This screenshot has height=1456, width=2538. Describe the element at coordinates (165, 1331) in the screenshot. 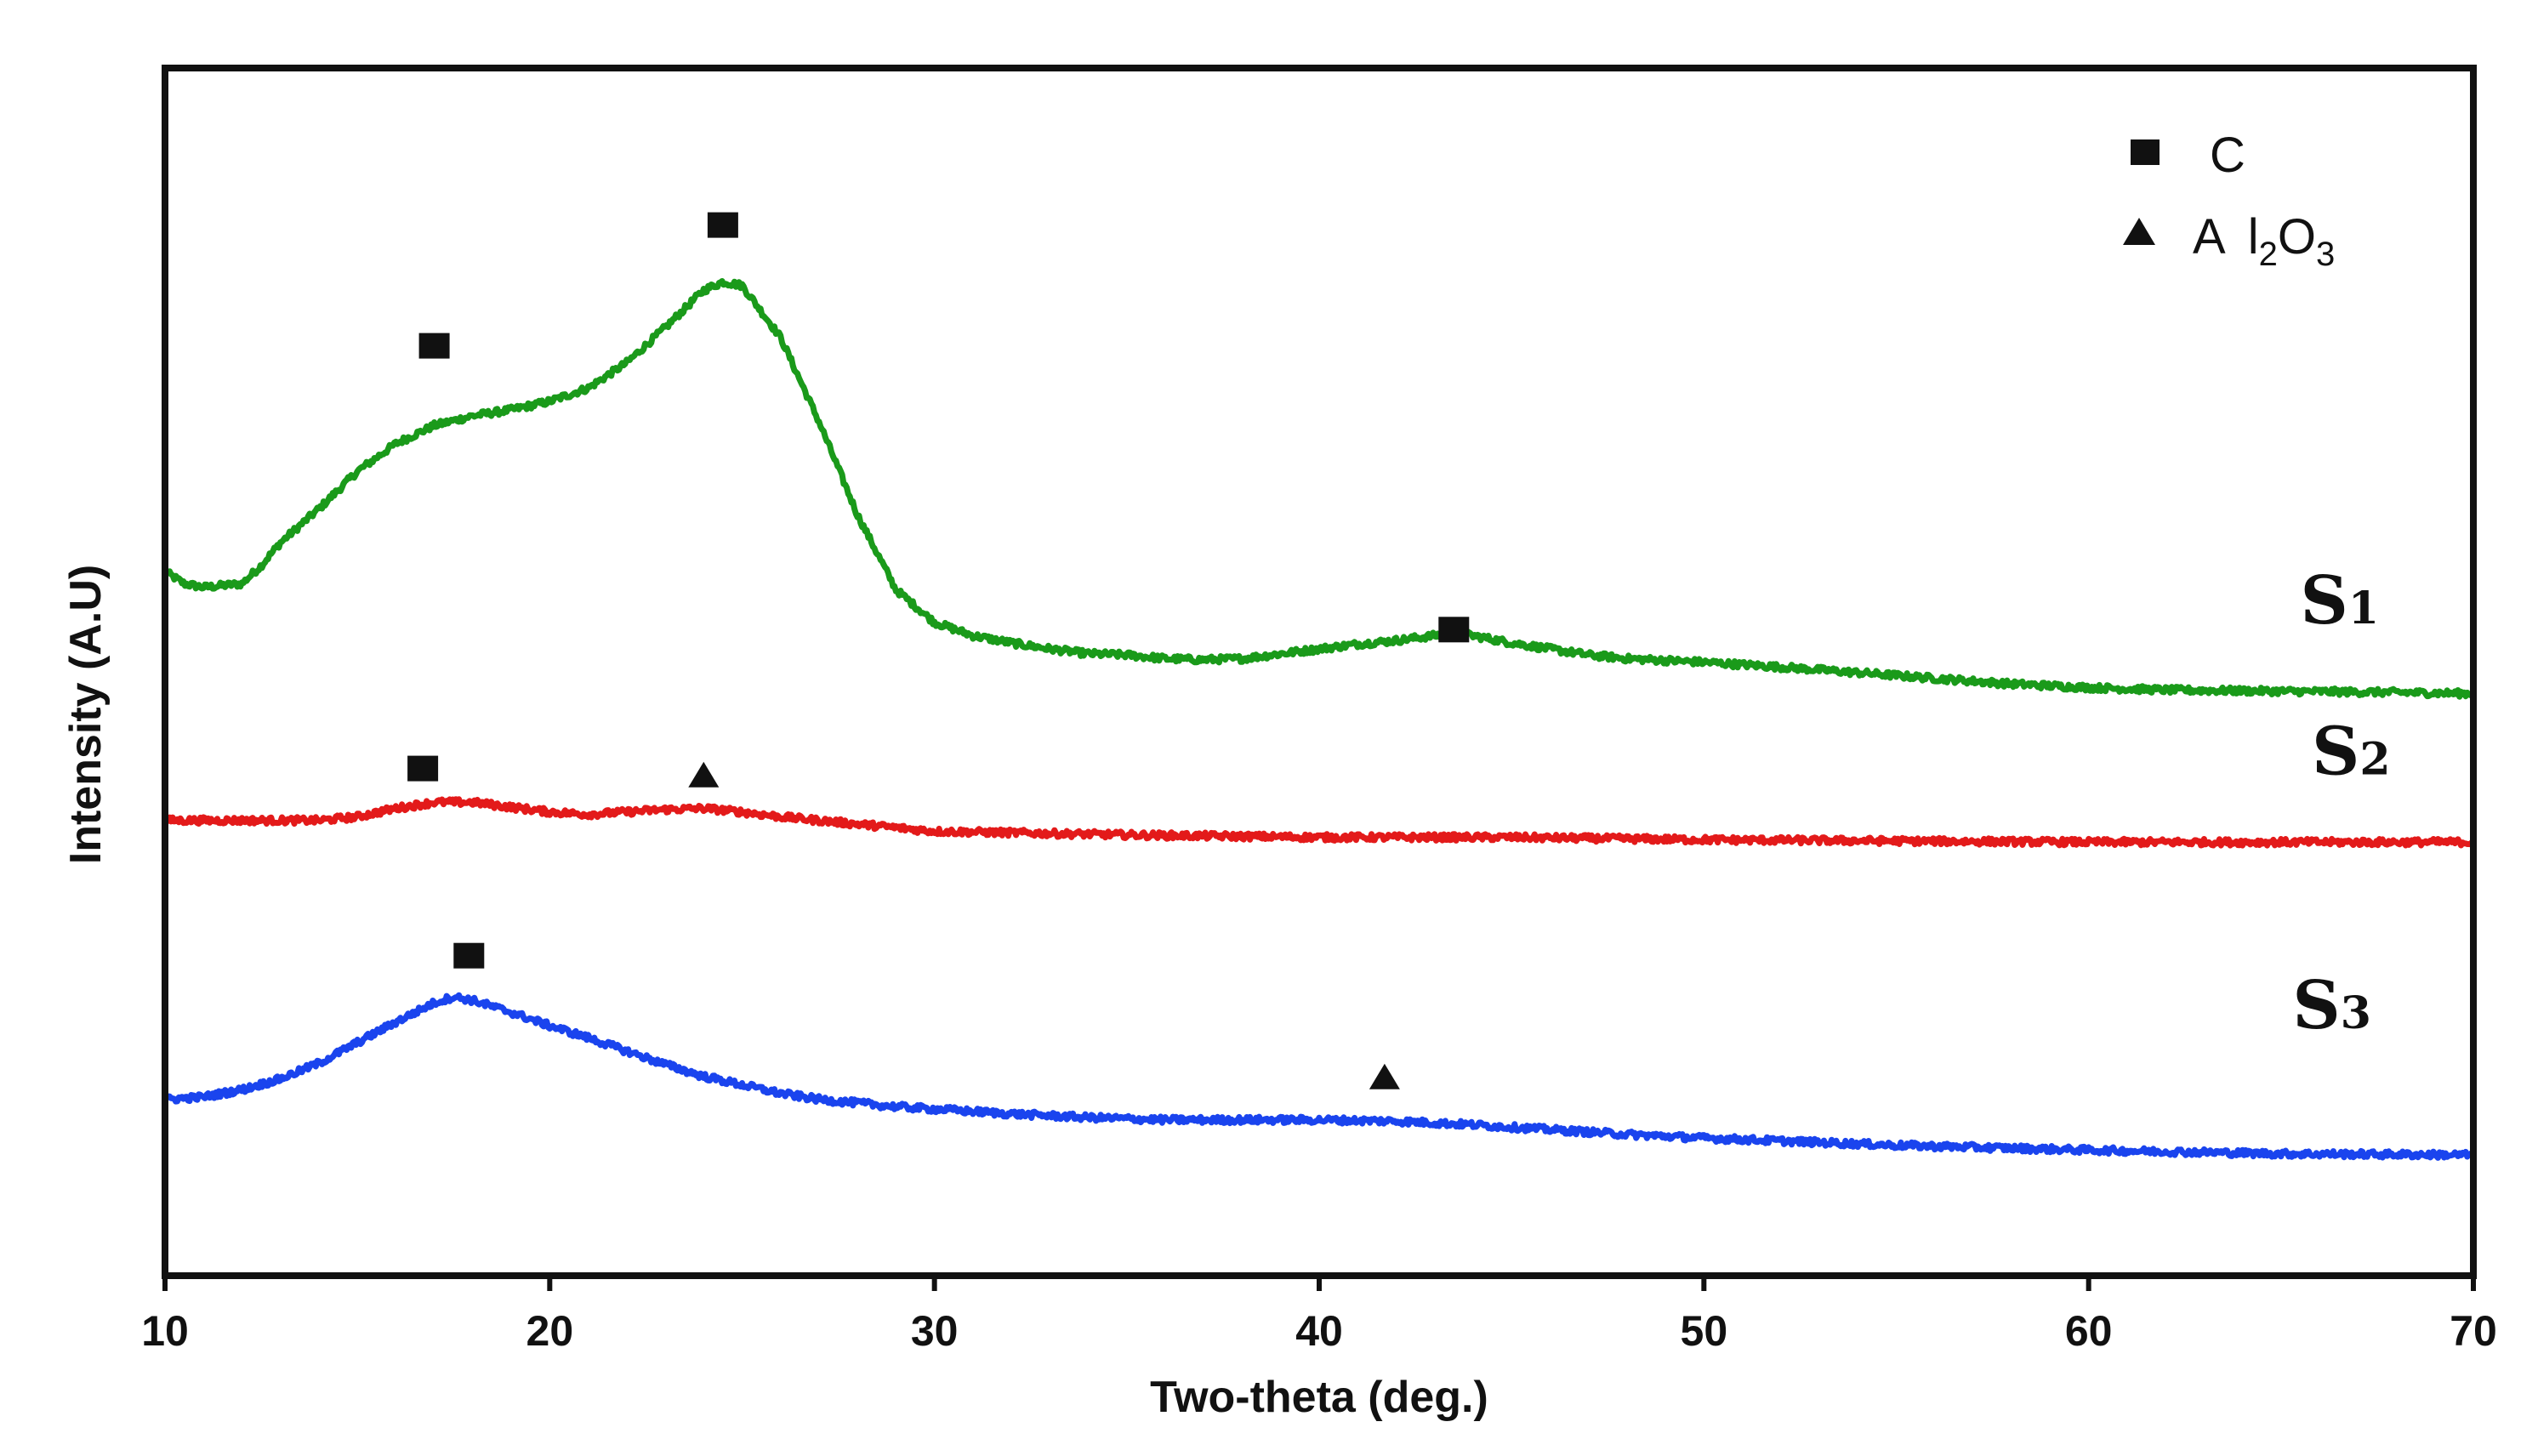

I see `x-tick-label-10: 10` at that location.